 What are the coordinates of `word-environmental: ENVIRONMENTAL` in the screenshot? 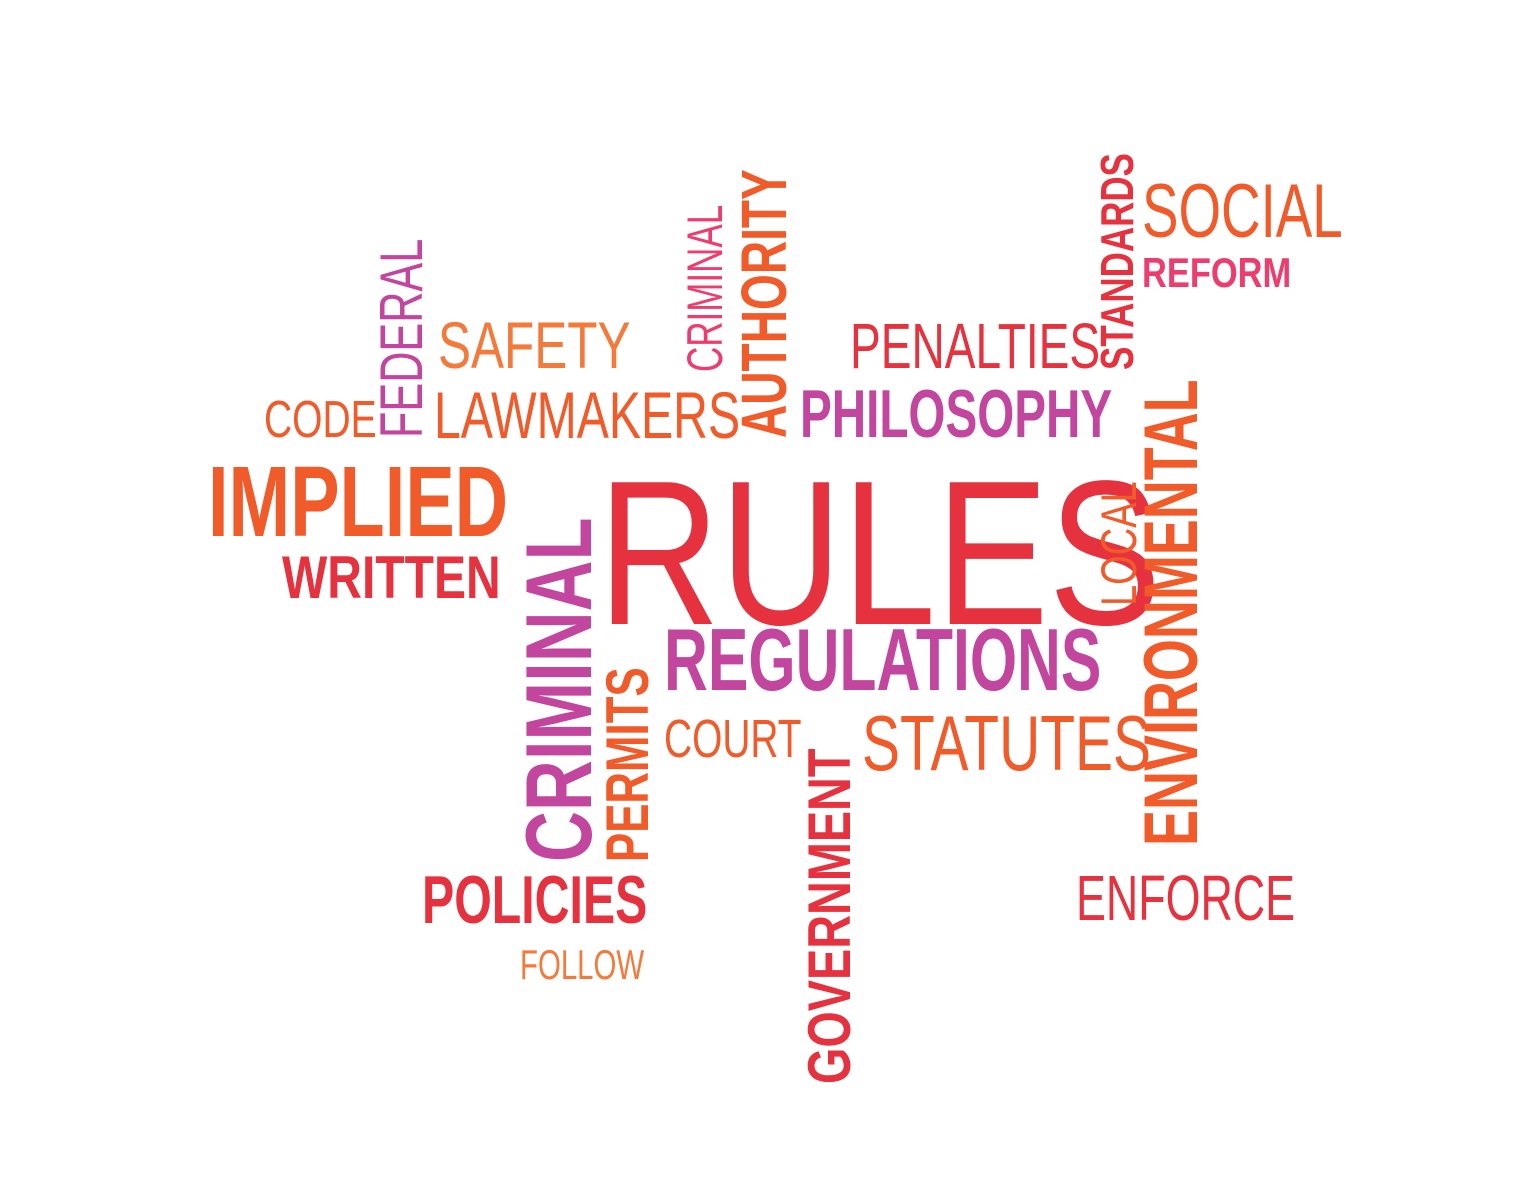 It's located at (1171, 612).